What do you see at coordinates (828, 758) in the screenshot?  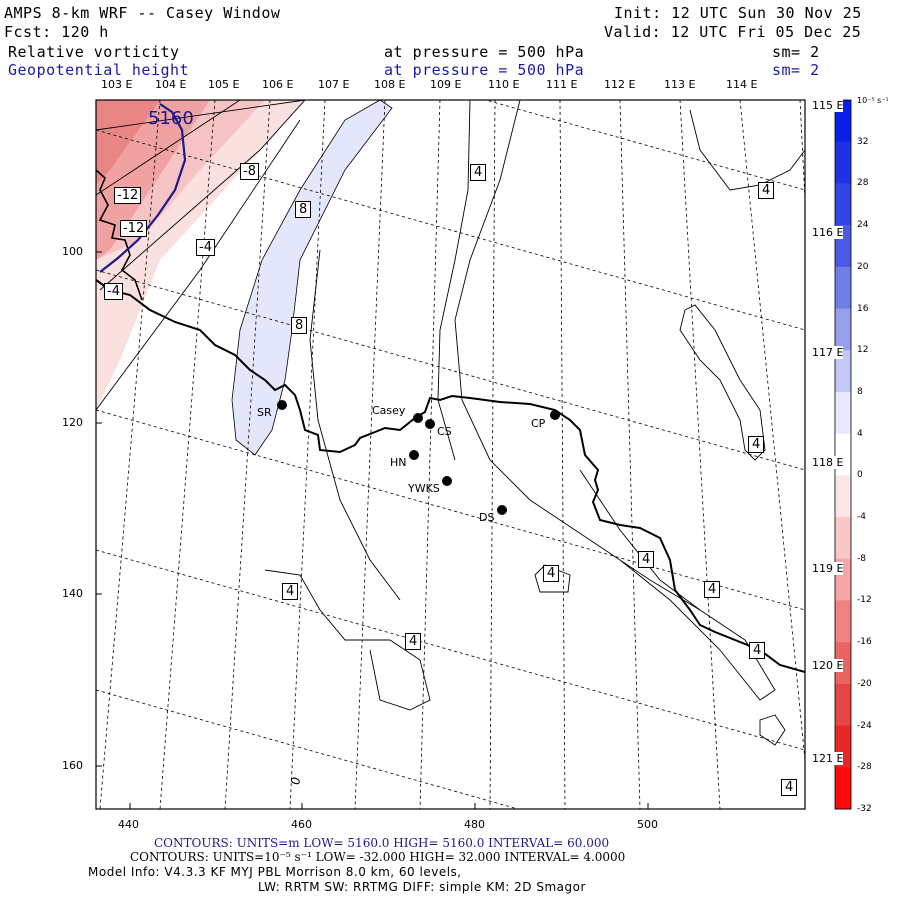 I see `lon-label: 121 E` at bounding box center [828, 758].